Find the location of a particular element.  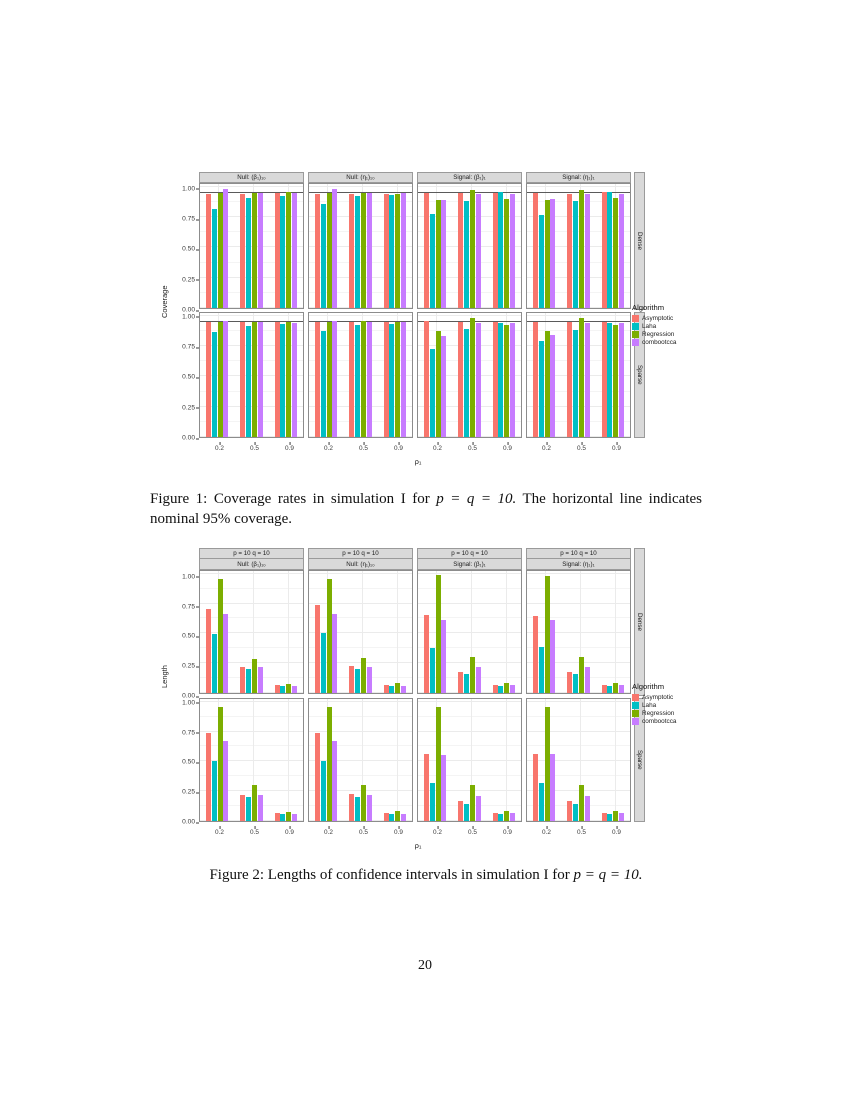

fig1-legend-item: combootcca is located at coordinates (654, 342).